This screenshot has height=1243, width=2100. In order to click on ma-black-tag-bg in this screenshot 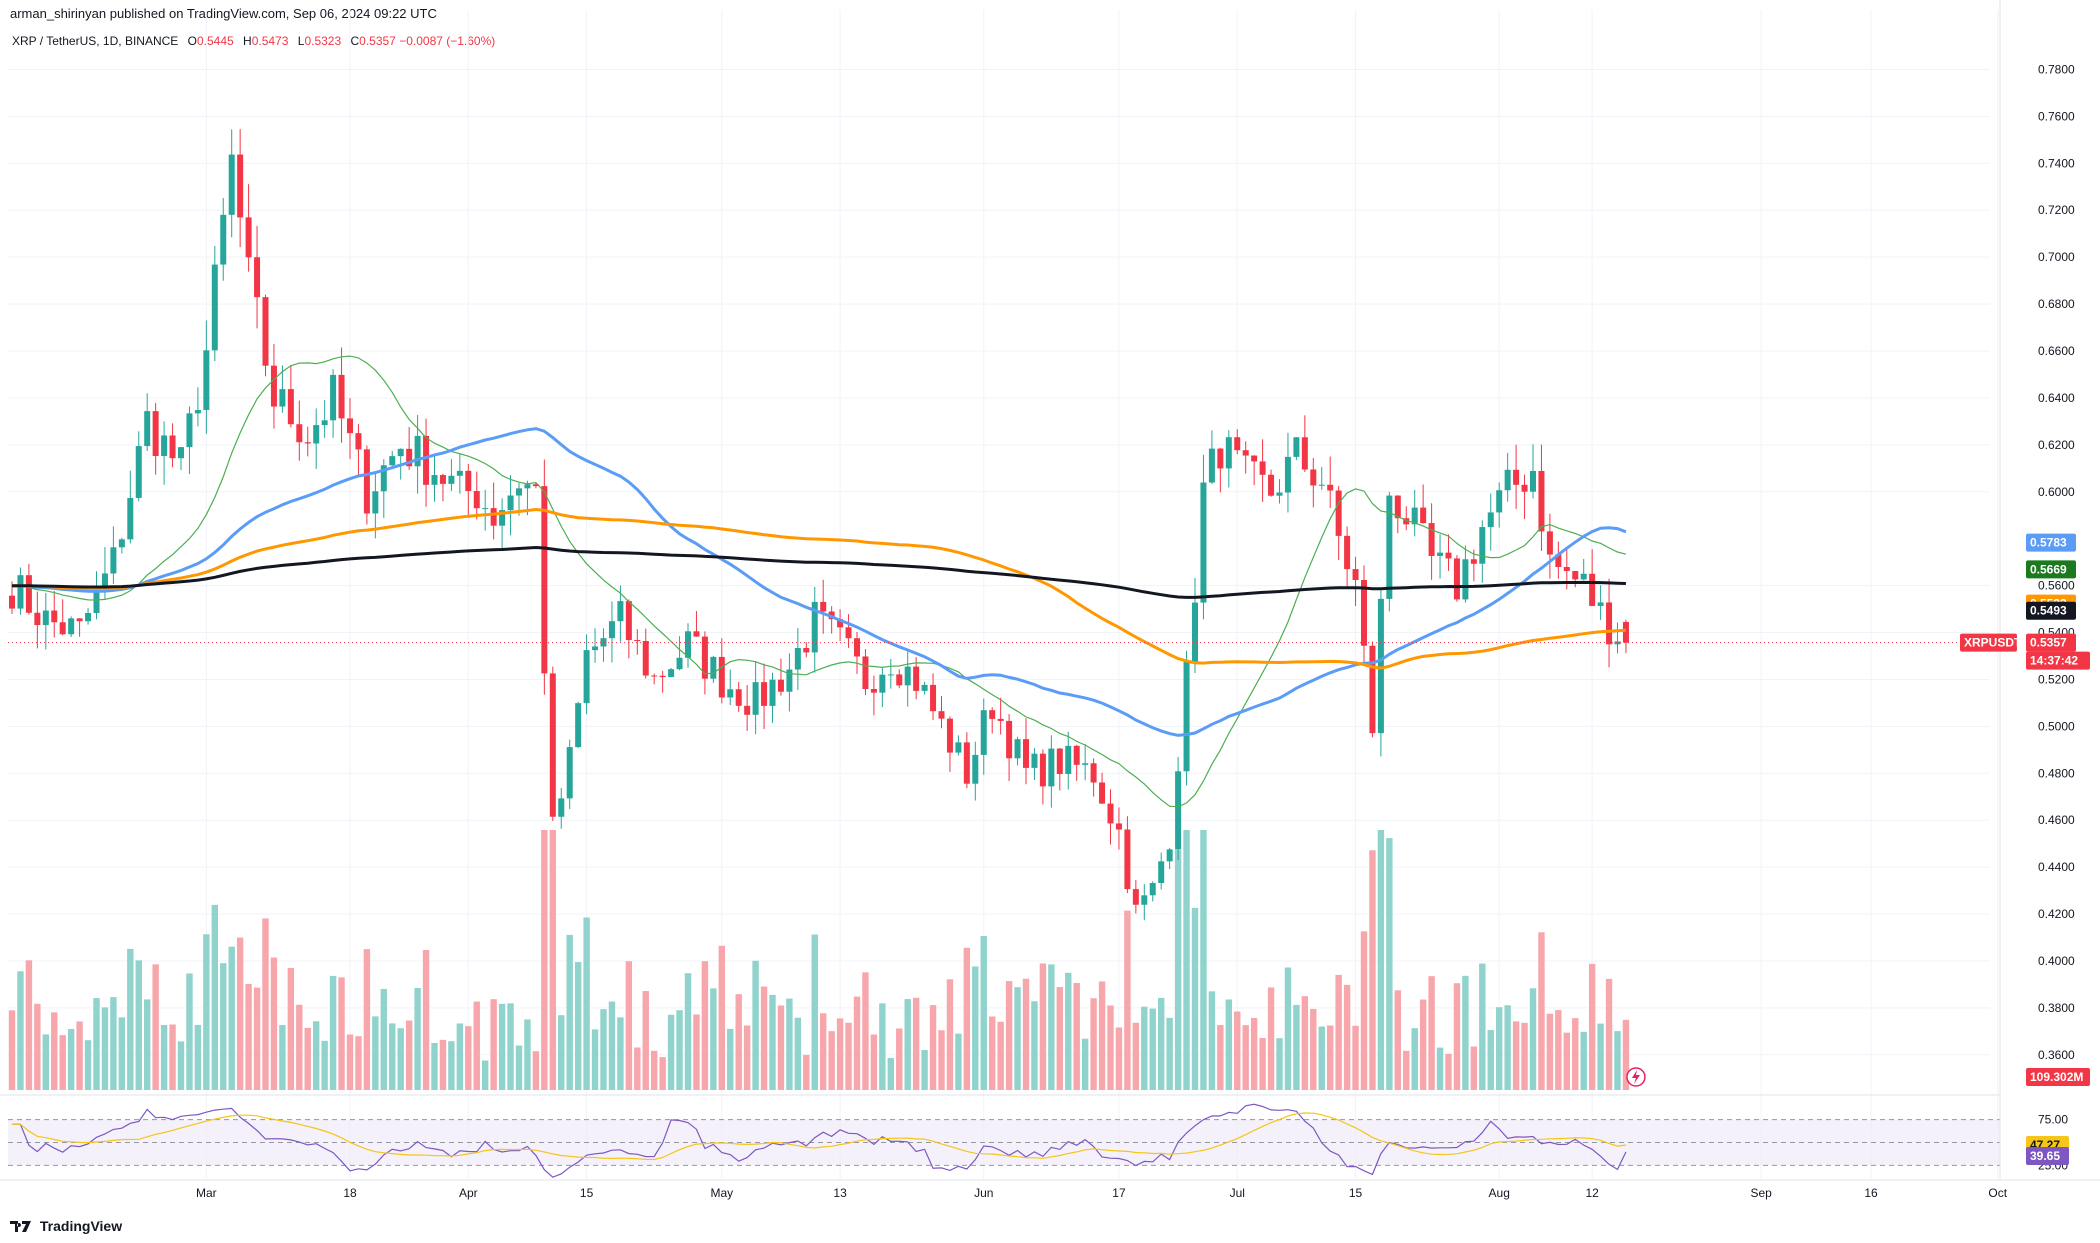, I will do `click(2051, 610)`.